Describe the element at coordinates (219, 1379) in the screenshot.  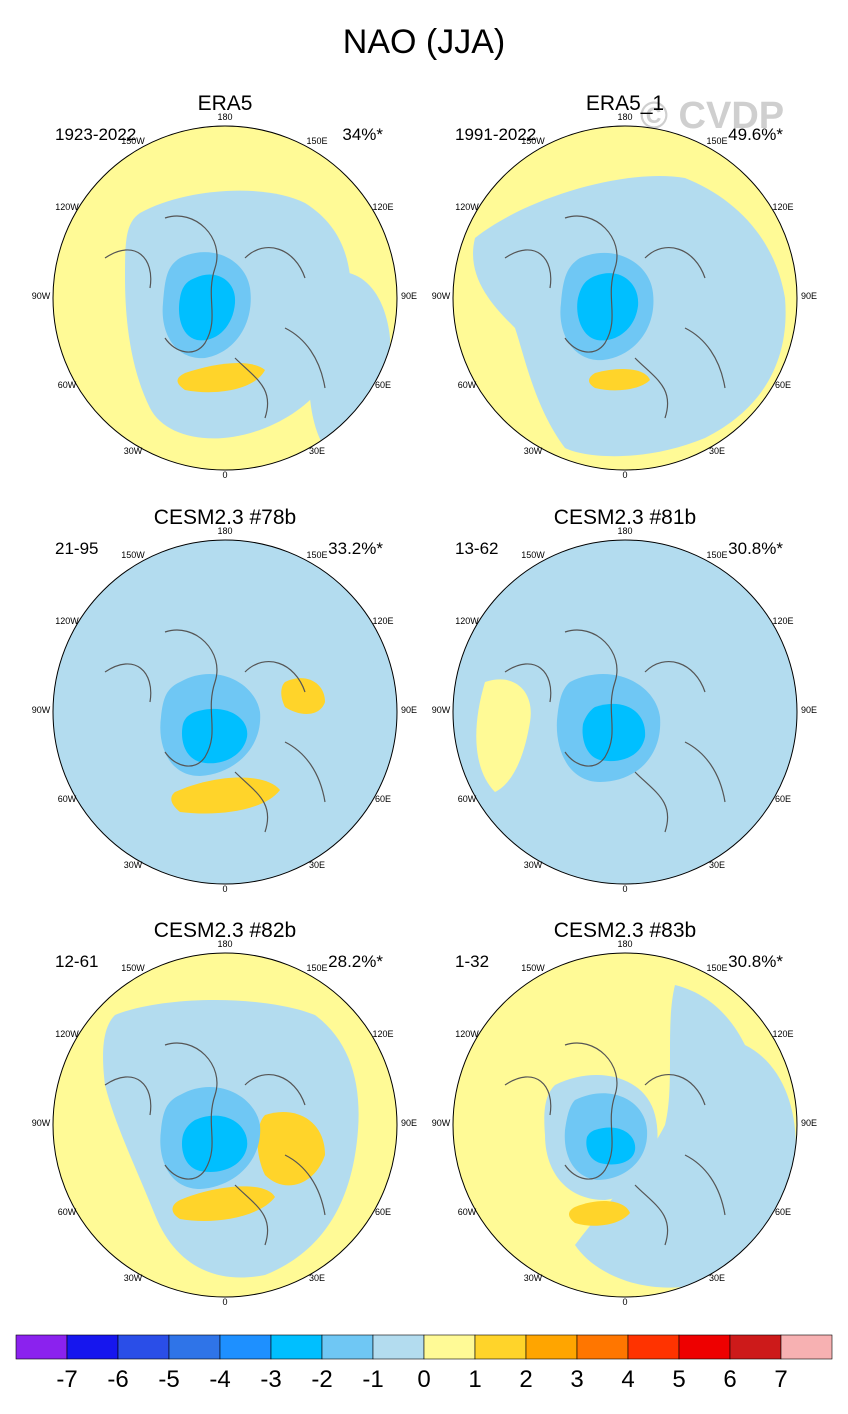
I see `colorbar-tick-label: -4` at that location.